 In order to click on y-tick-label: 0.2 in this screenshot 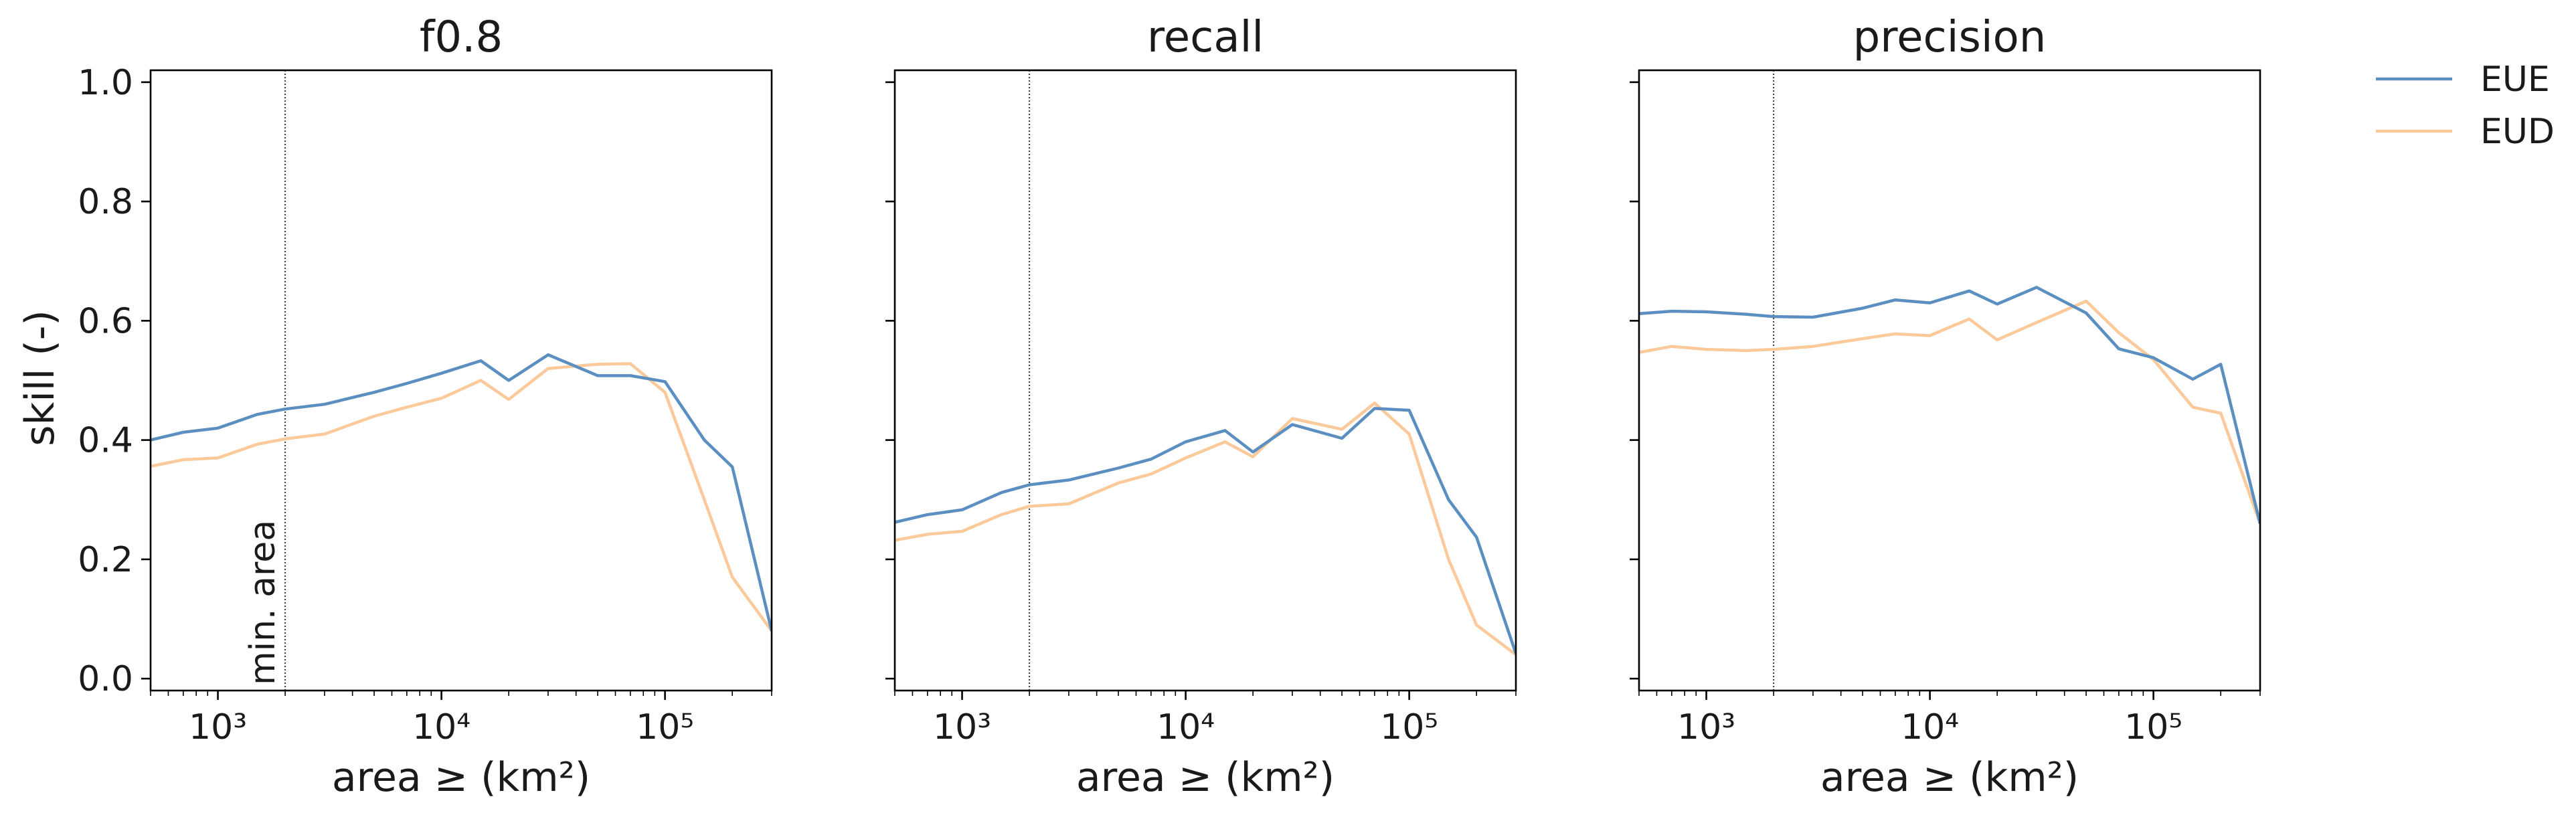, I will do `click(105, 560)`.